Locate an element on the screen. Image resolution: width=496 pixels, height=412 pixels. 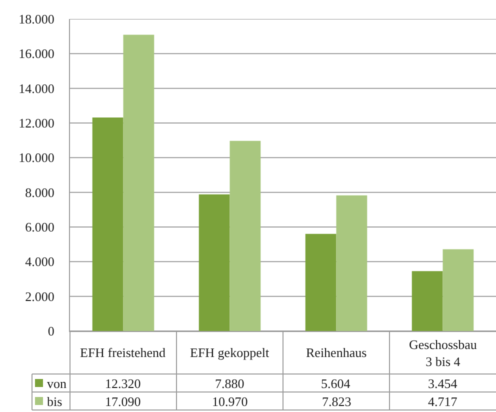
data-label: 12.320 is located at coordinates (123, 383).